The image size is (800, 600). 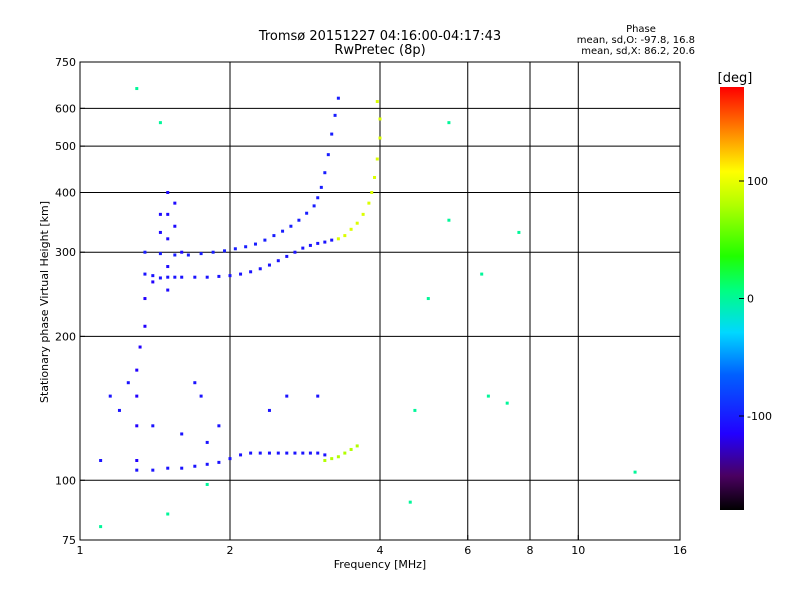 What do you see at coordinates (44, 302) in the screenshot?
I see `y-axis-label: Stationary phase Virtual Height [km]` at bounding box center [44, 302].